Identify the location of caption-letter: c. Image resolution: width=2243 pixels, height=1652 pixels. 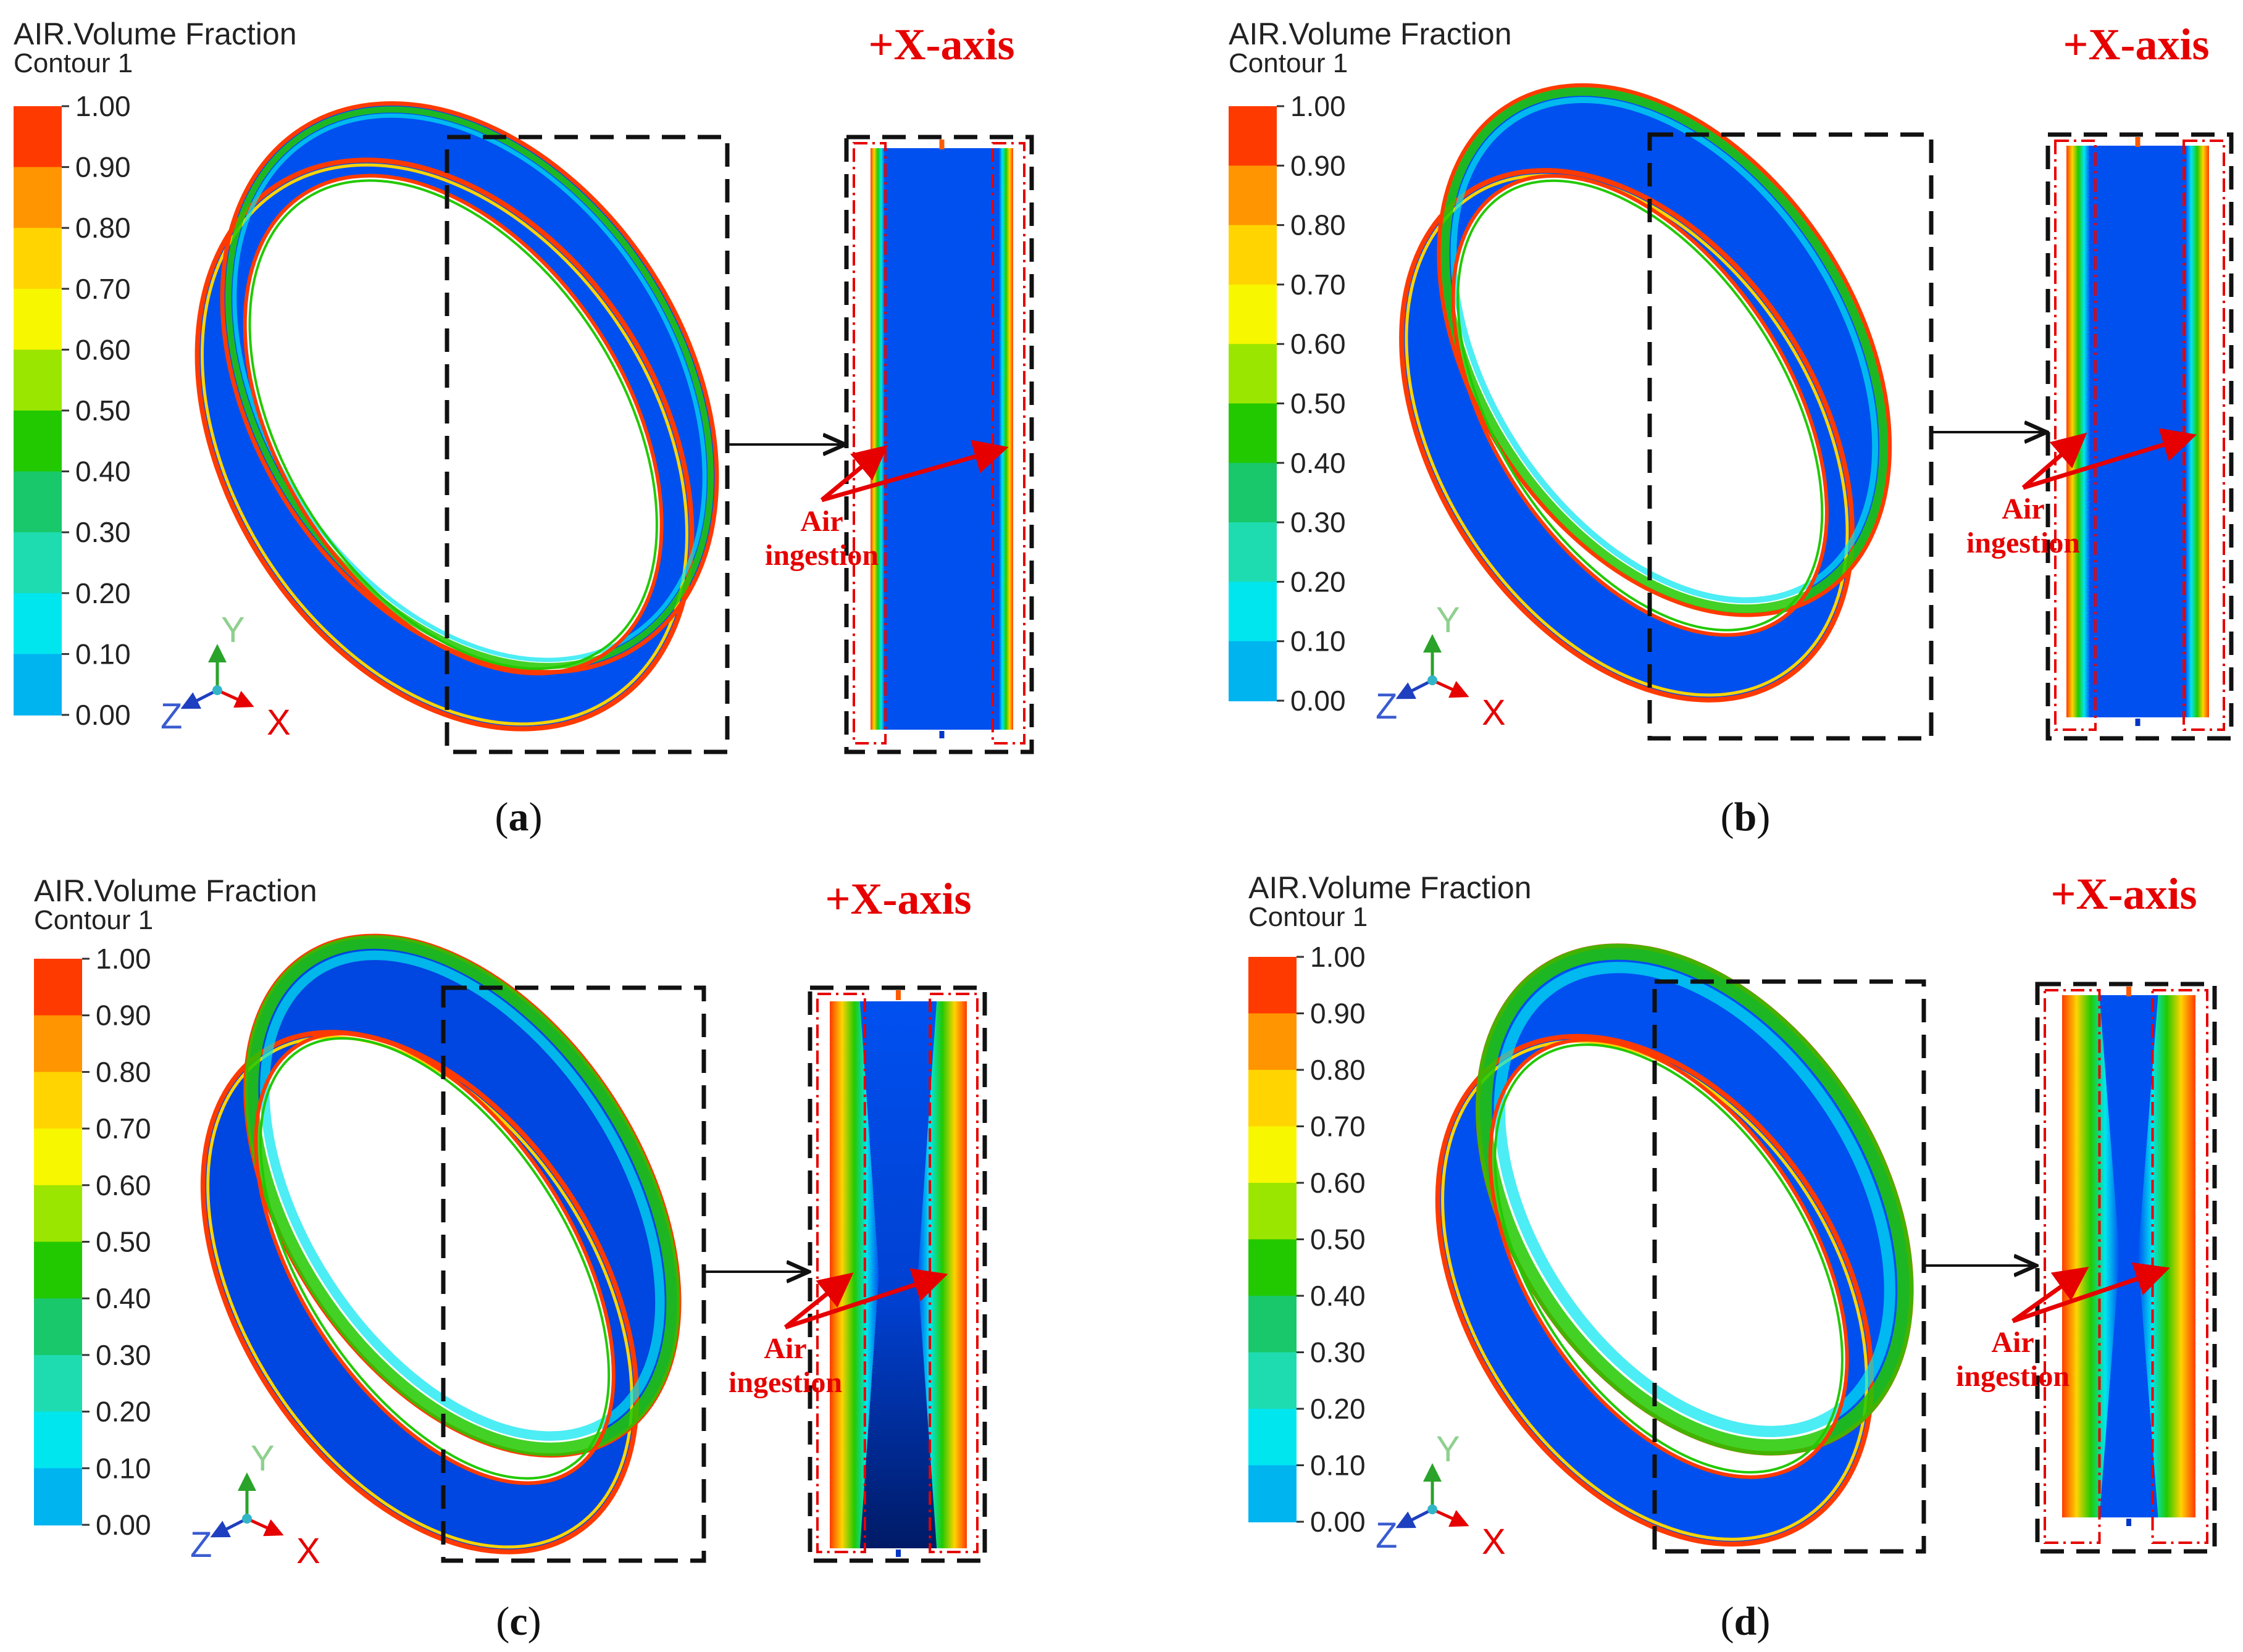
(518, 1622).